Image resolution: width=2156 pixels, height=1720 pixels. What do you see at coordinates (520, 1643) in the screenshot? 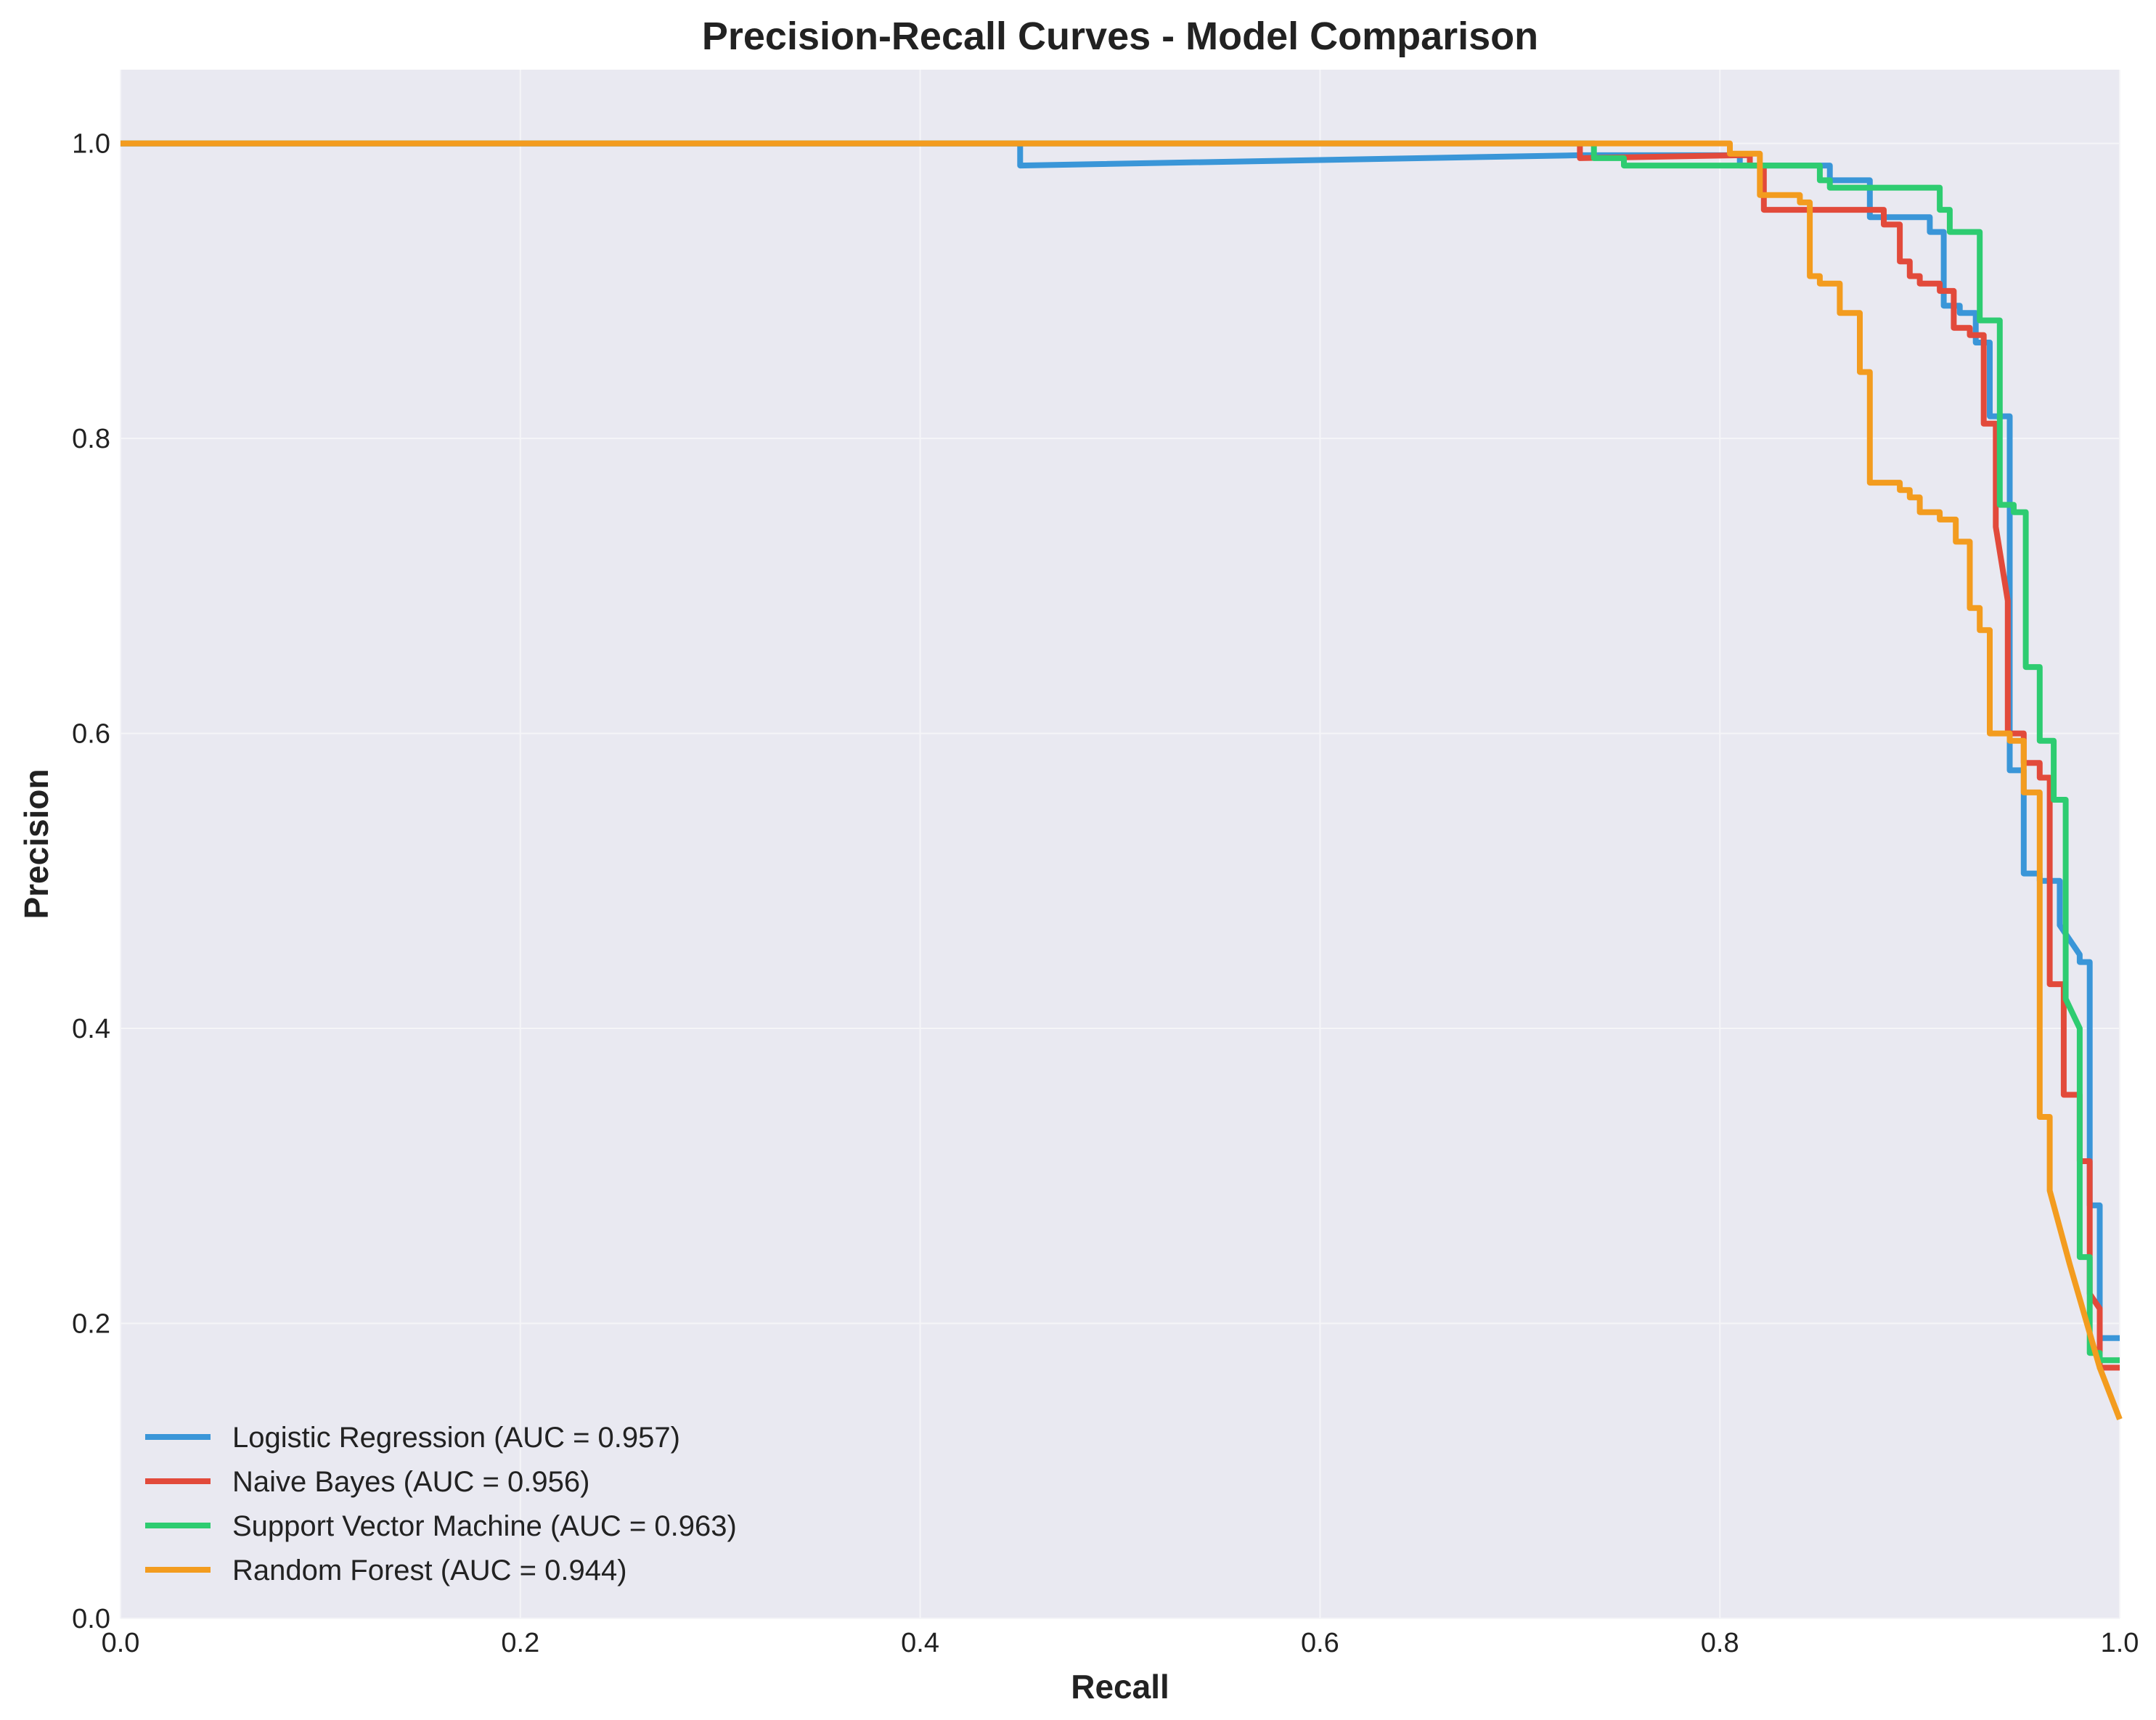
I see `x-tick-label: 0.2` at bounding box center [520, 1643].